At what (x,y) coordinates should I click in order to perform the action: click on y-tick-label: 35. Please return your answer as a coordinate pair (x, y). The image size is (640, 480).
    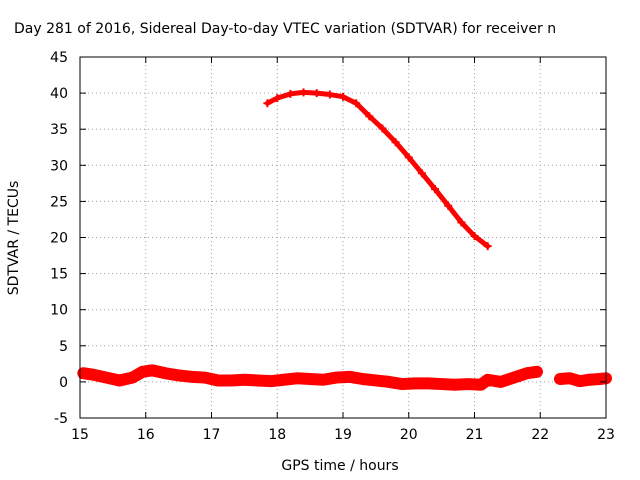
    Looking at the image, I should click on (59, 130).